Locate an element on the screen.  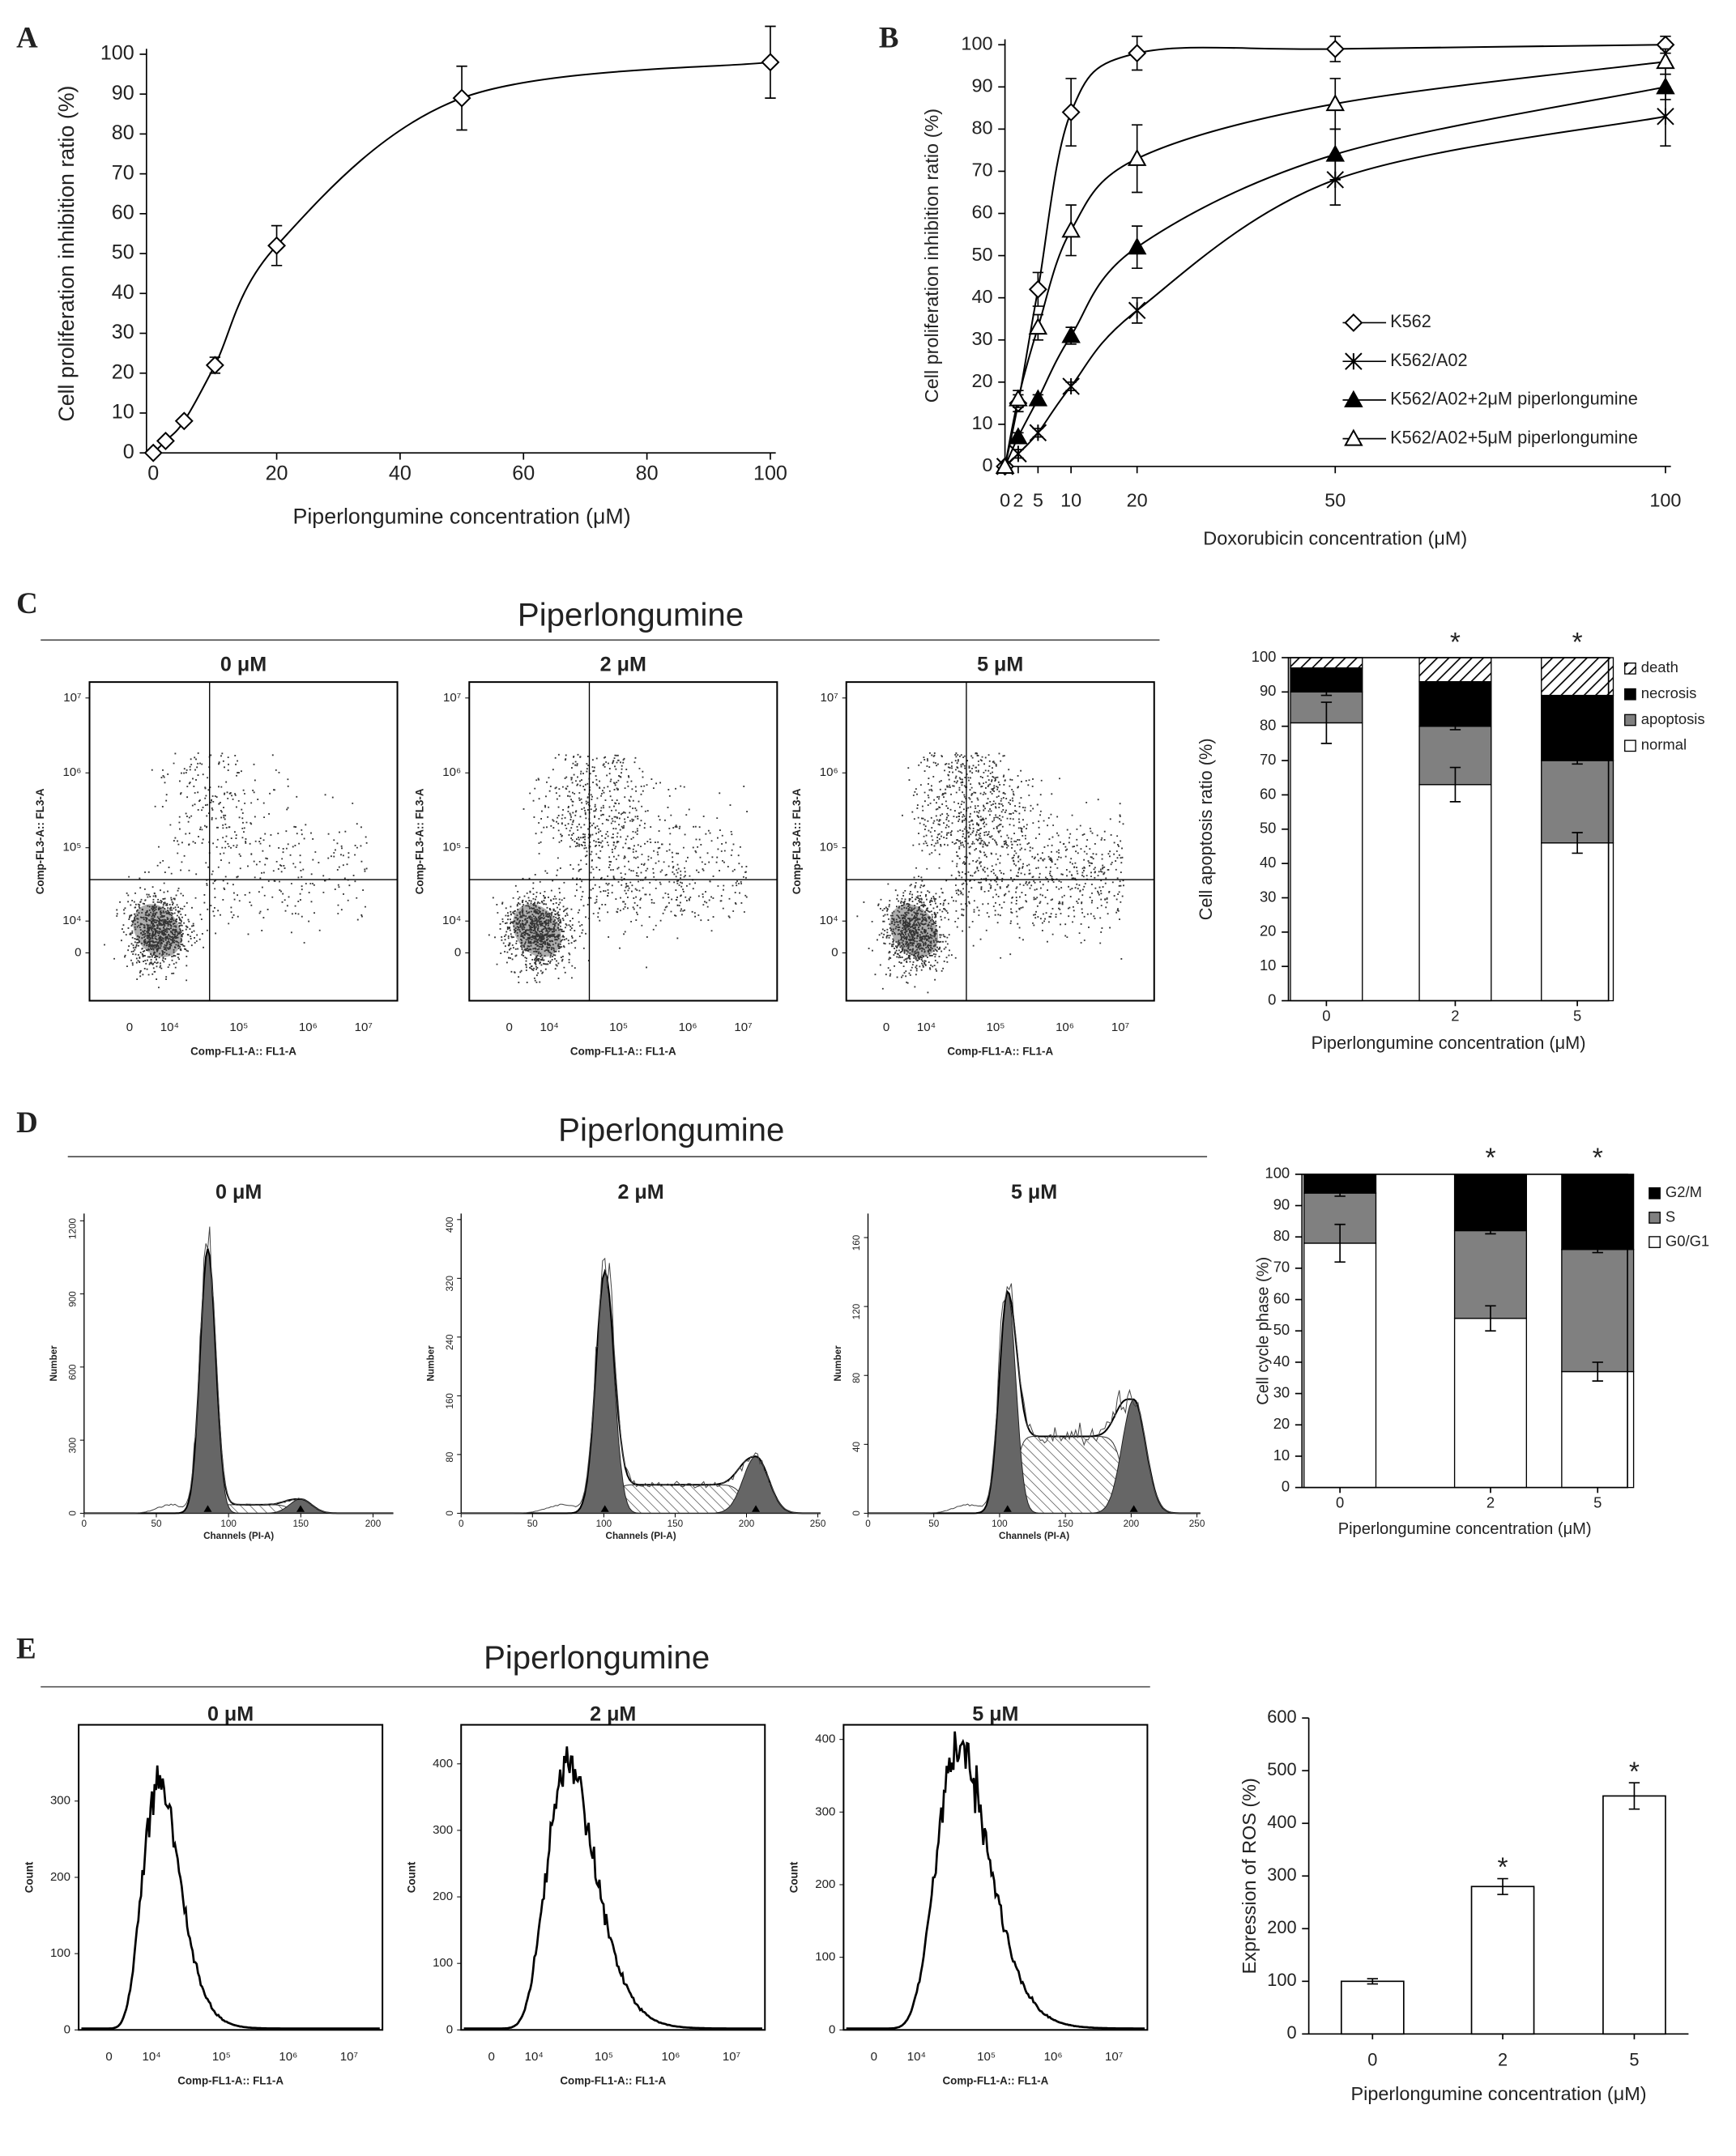
y-axis-label: Count is located at coordinates (794, 1877).